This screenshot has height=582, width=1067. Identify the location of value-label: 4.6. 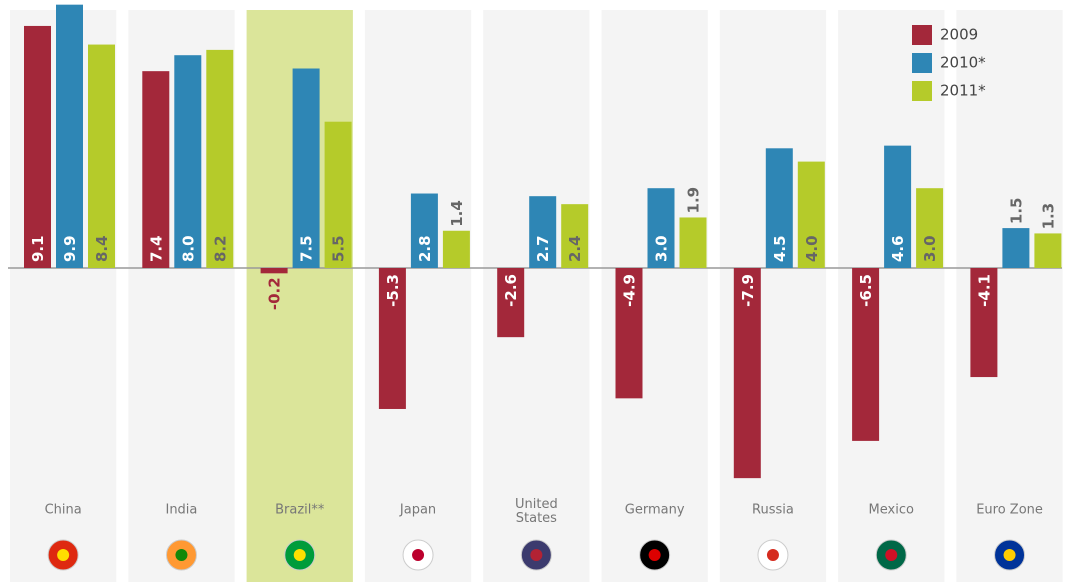
(898, 248).